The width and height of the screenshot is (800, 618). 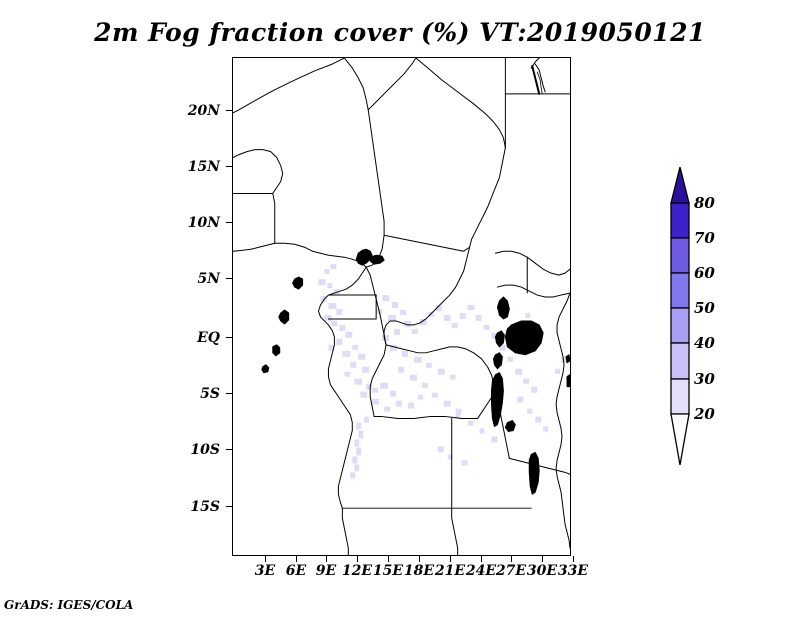 I want to click on x-axis-label: 15E, so click(x=388, y=571).